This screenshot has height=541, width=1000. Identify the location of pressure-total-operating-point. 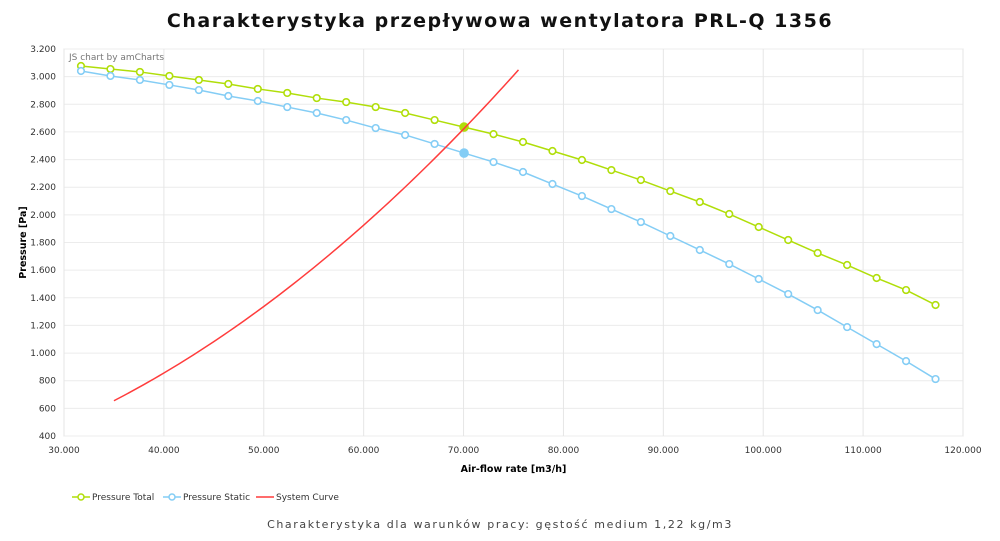
(464, 127).